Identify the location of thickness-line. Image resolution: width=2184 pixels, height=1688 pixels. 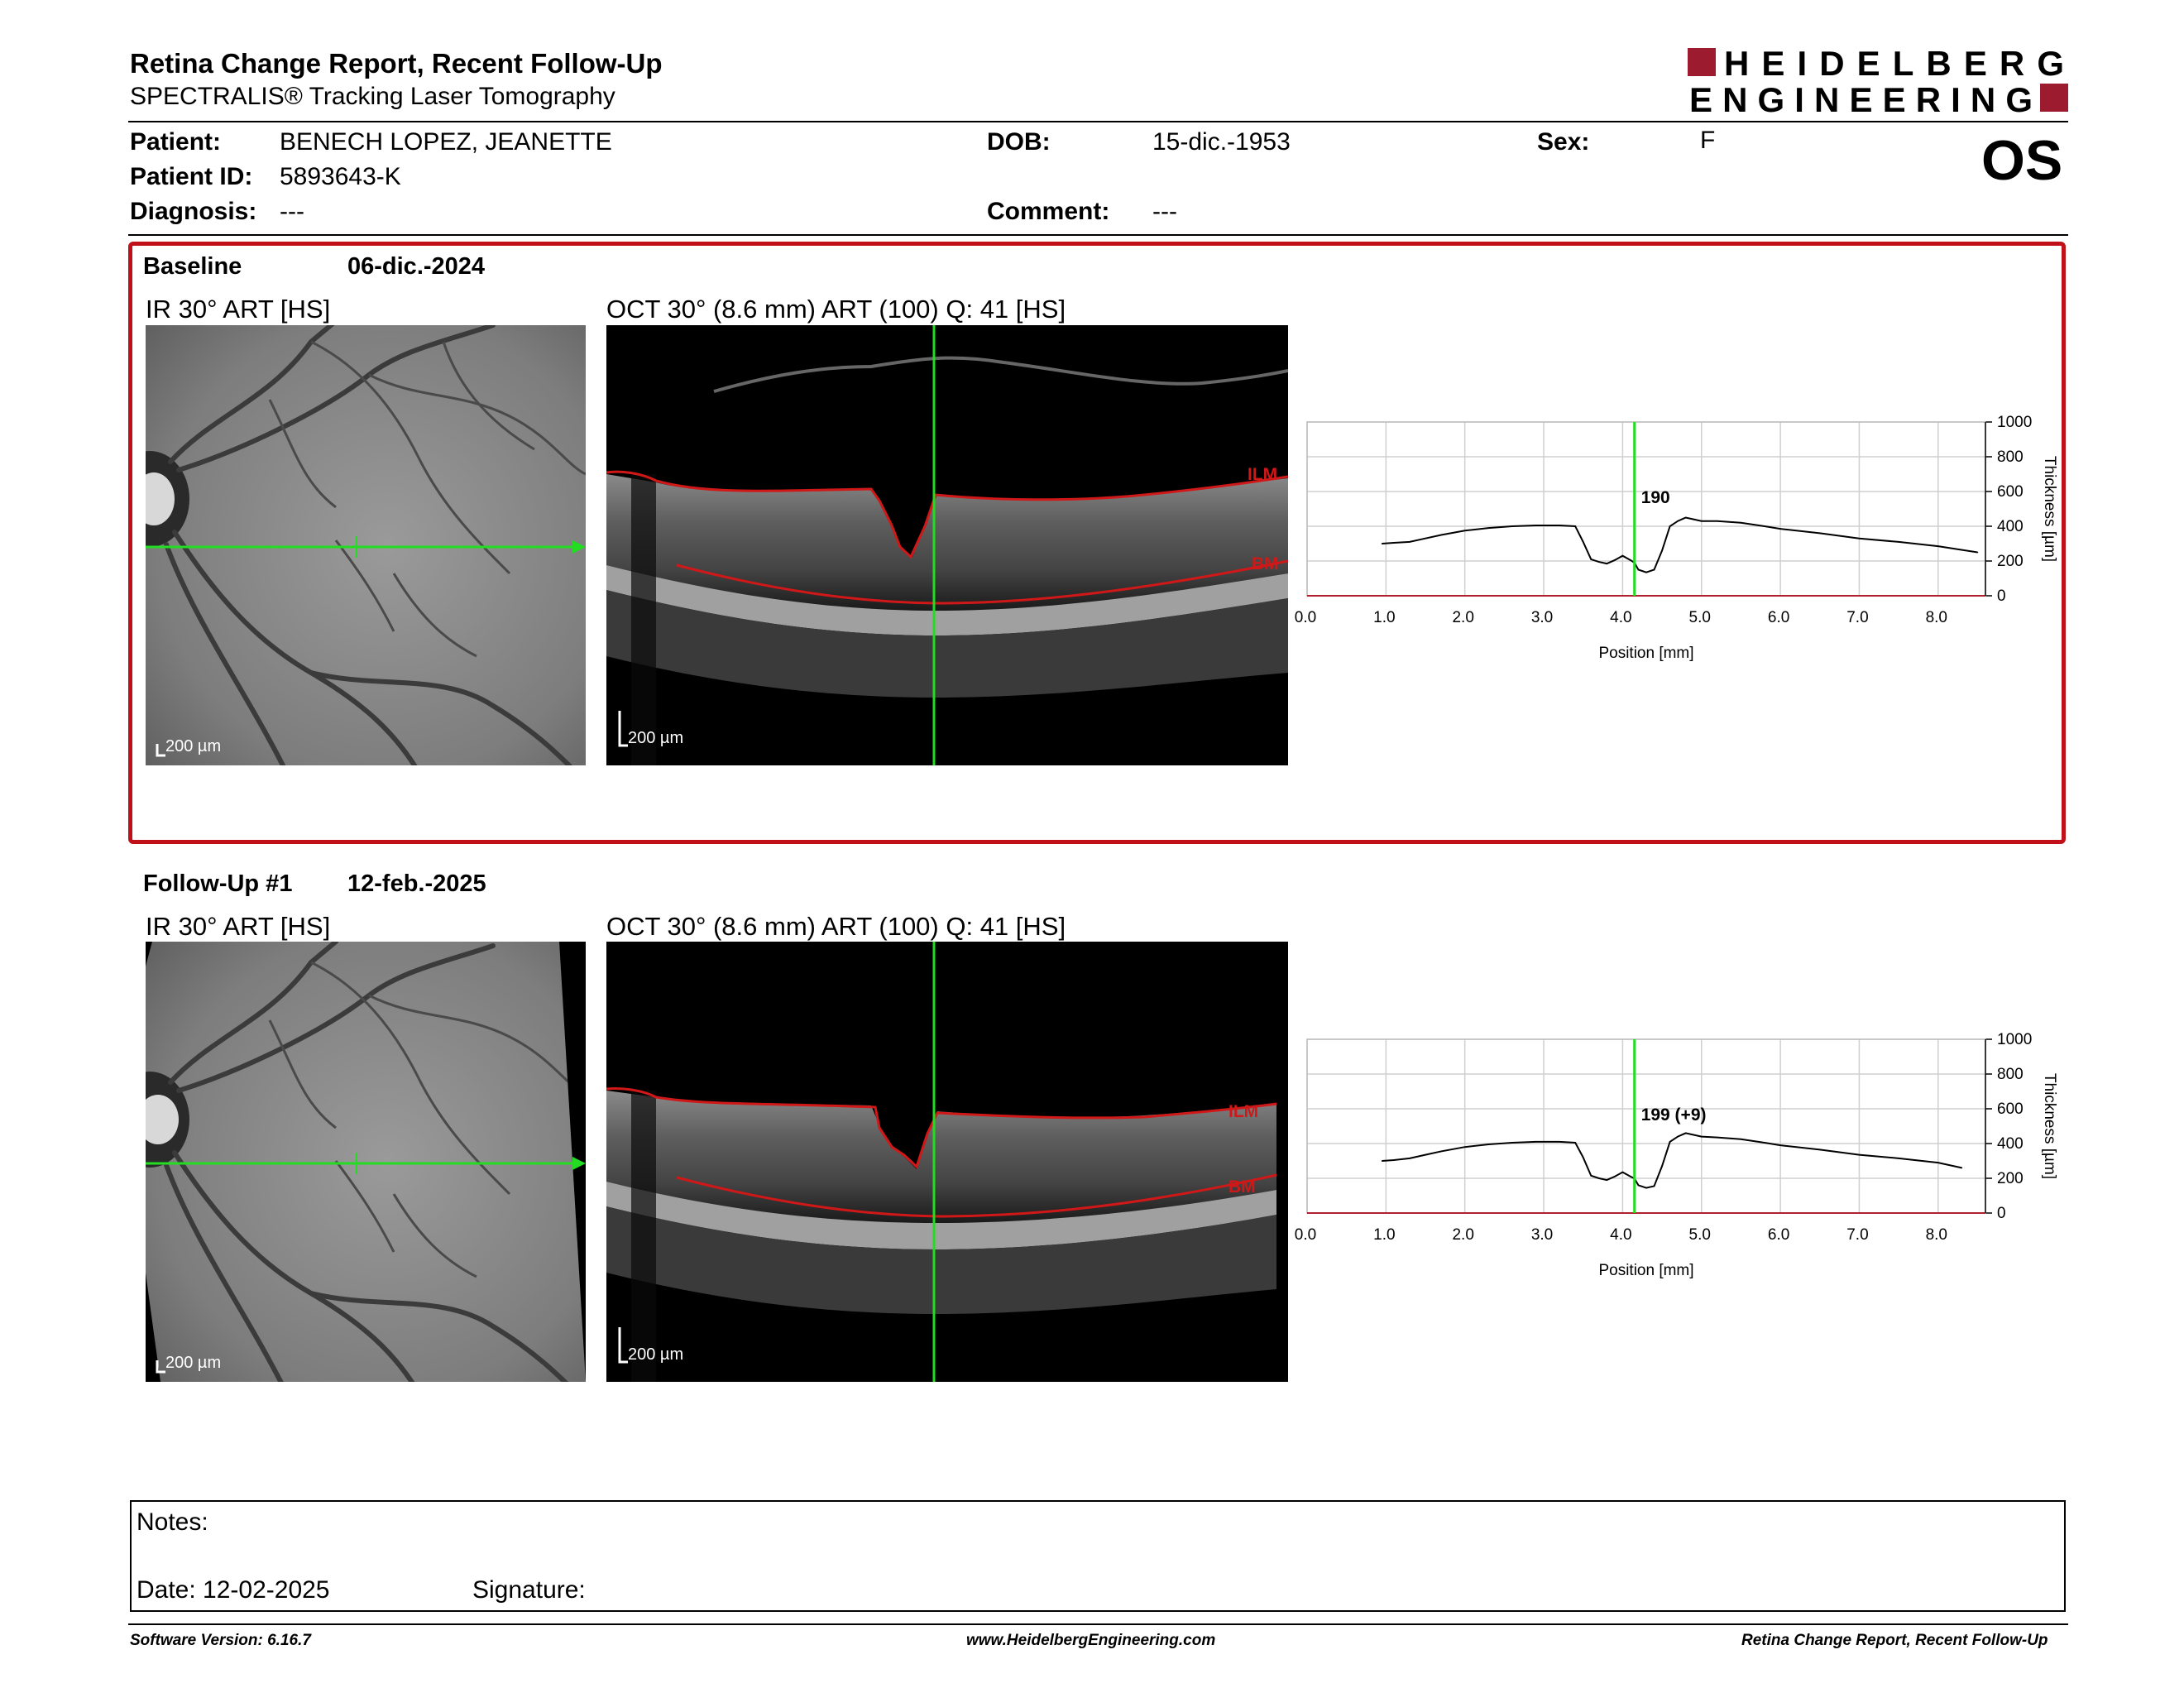
(1672, 1160).